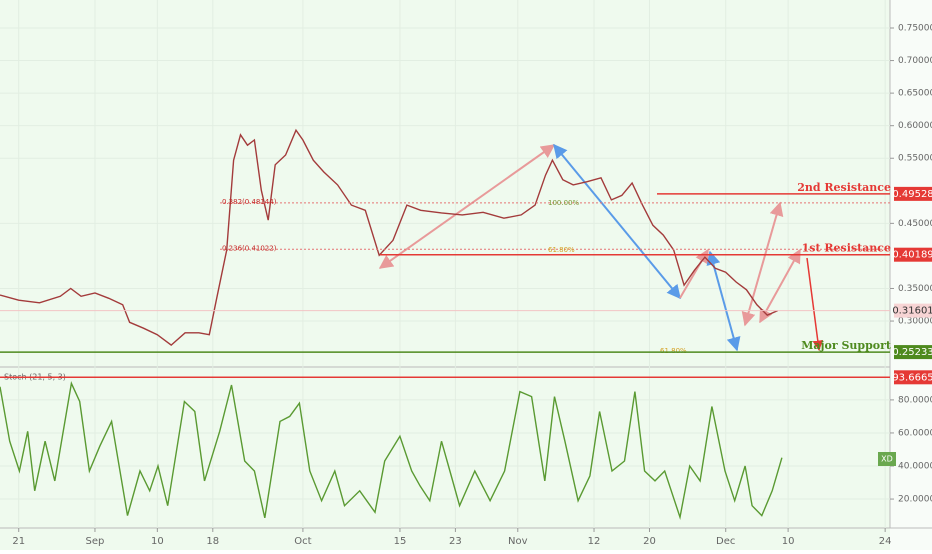 This screenshot has width=932, height=554. Describe the element at coordinates (18, 541) in the screenshot. I see `x-tick-label: 21` at that location.